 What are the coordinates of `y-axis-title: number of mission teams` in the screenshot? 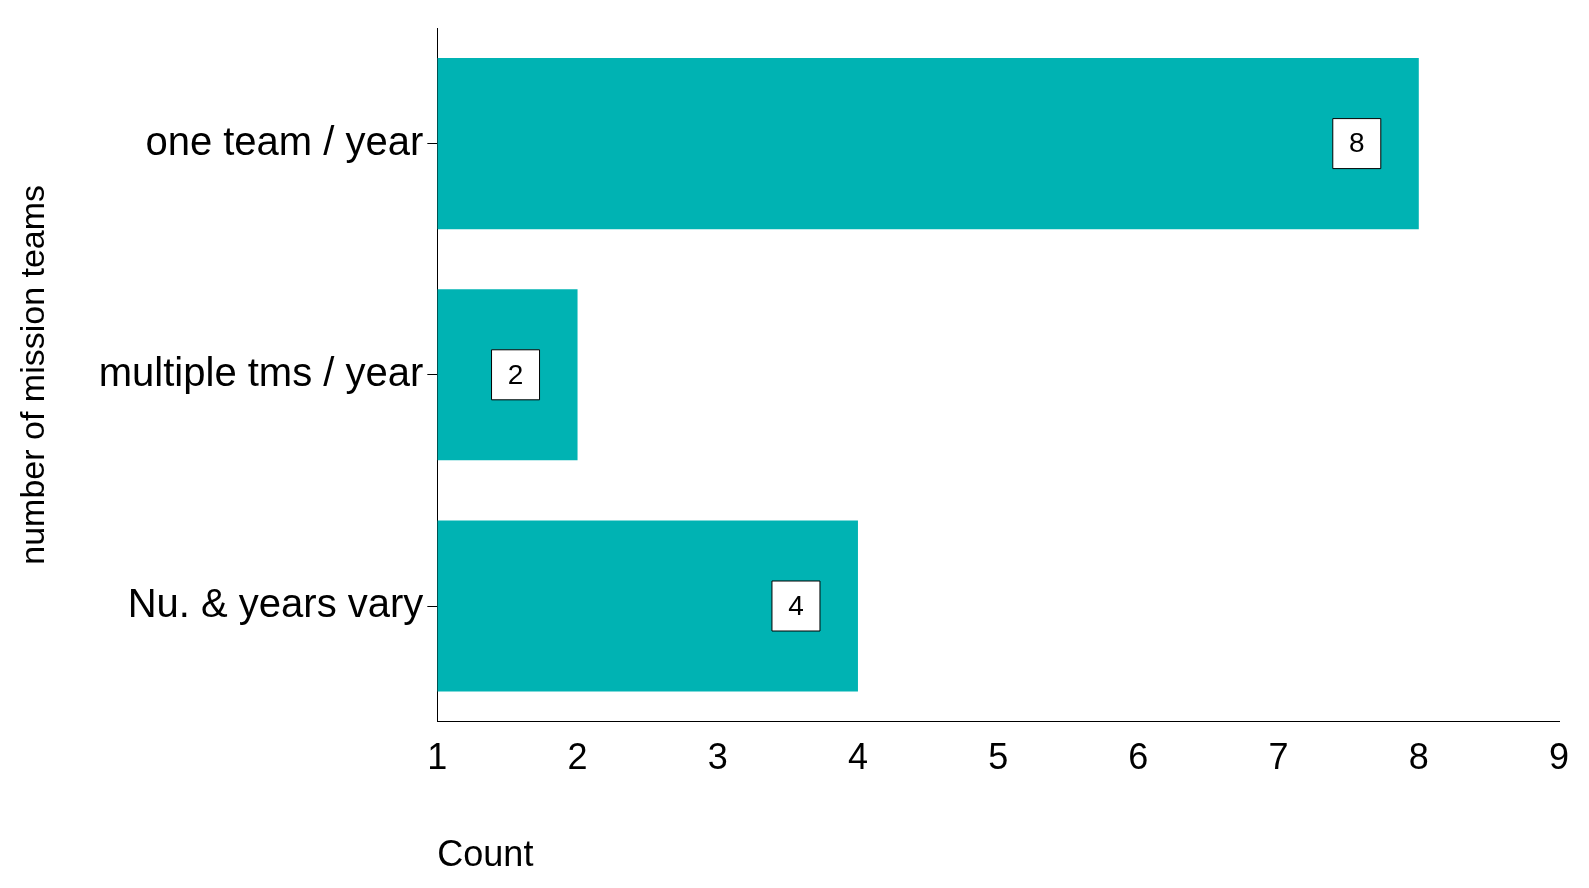 It's located at (31, 374).